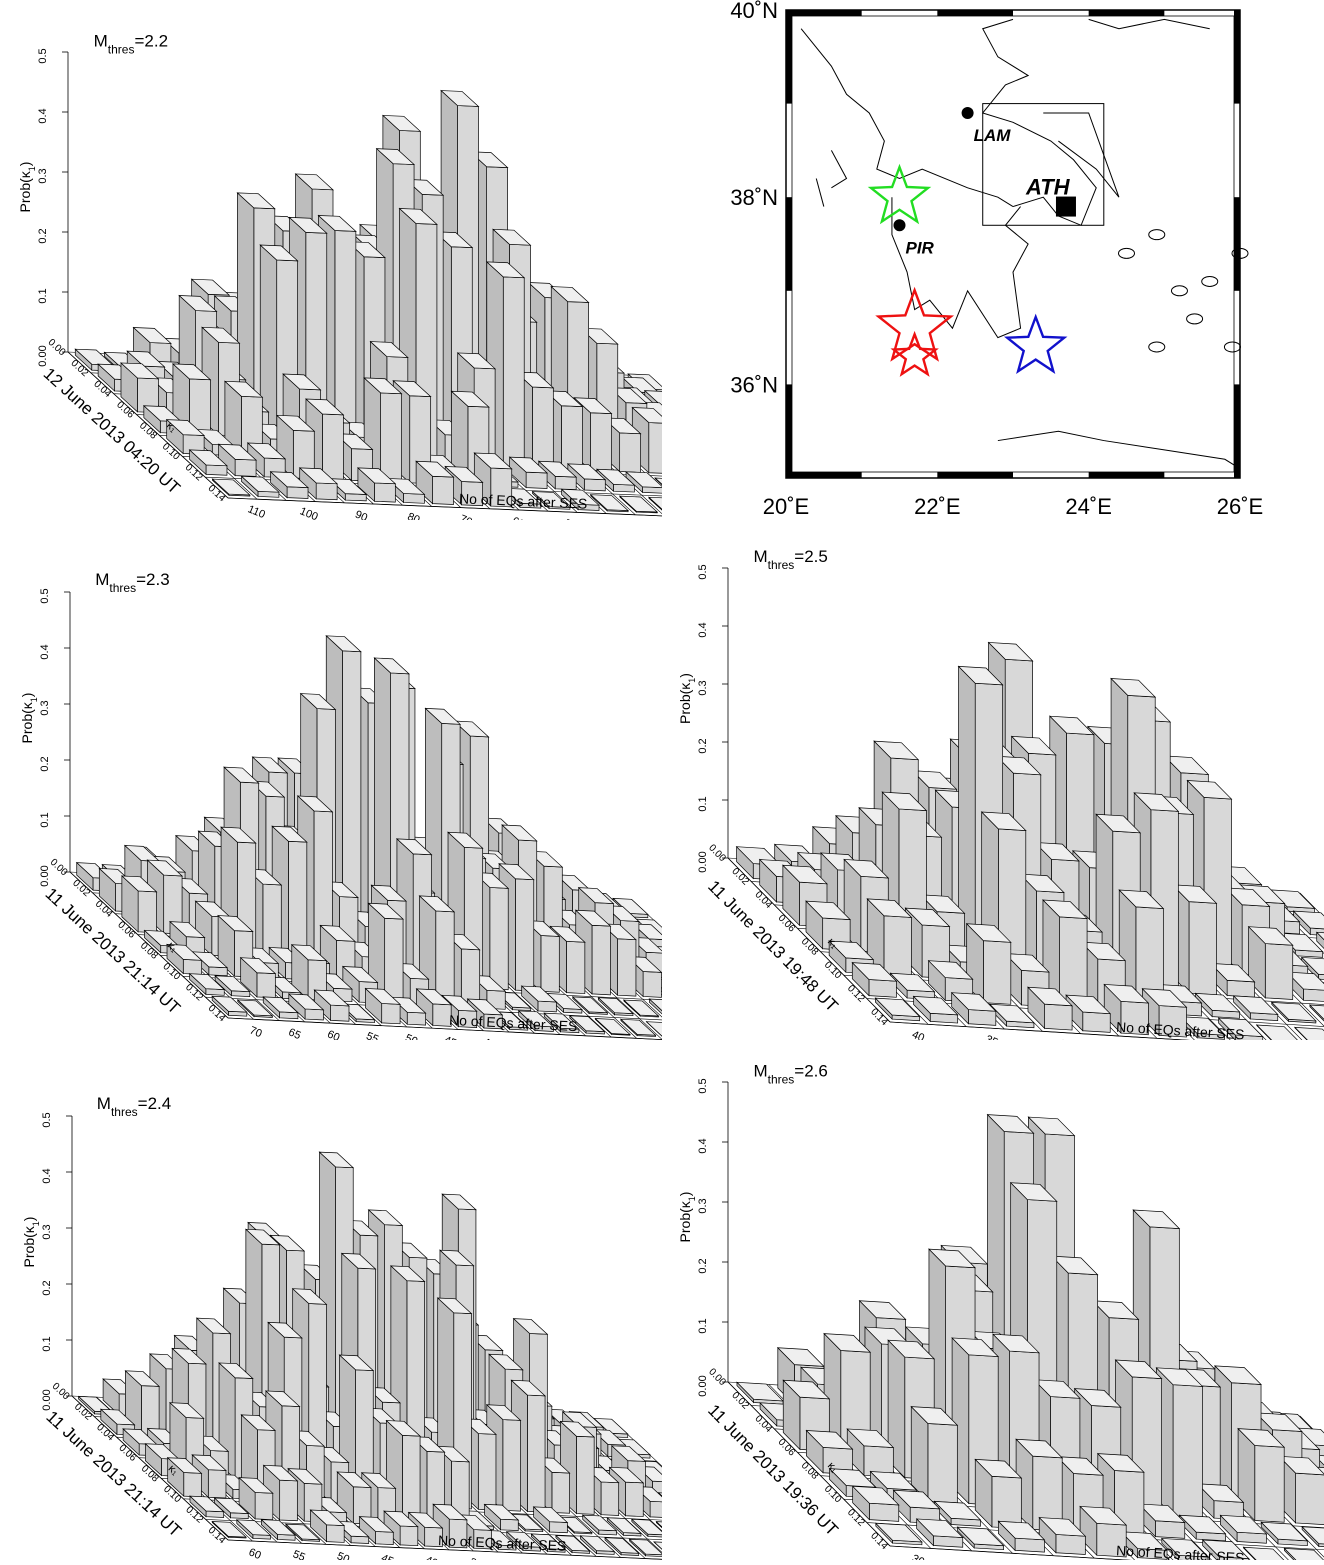 Image resolution: width=1324 pixels, height=1565 pixels. I want to click on station-label: PIR, so click(920, 247).